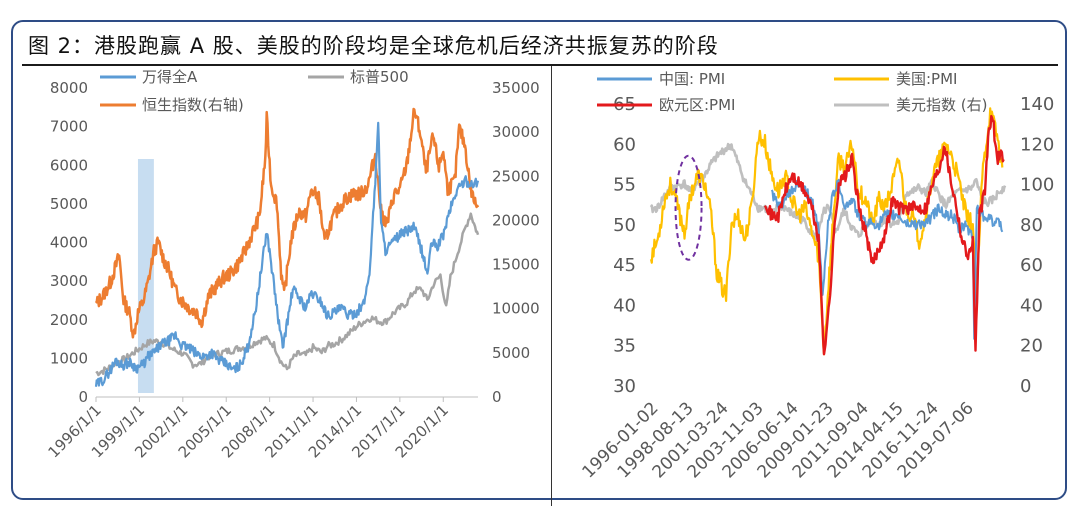  What do you see at coordinates (193, 105) in the screenshot?
I see `legend-label: 恒生指数(右轴)` at bounding box center [193, 105].